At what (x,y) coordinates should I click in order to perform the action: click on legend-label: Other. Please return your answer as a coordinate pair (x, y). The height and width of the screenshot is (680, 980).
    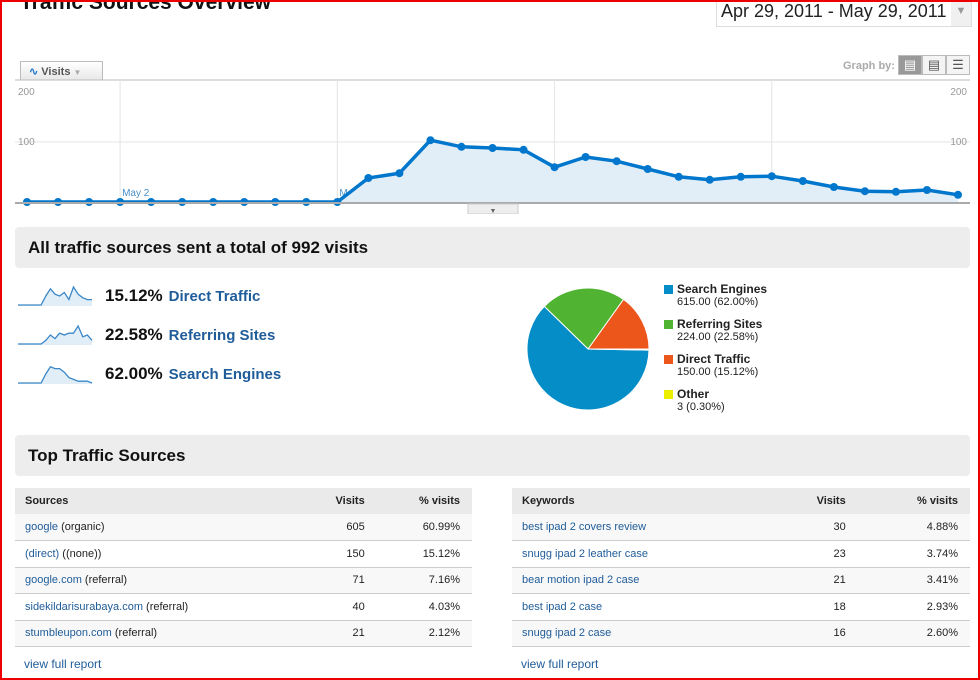
    Looking at the image, I should click on (693, 394).